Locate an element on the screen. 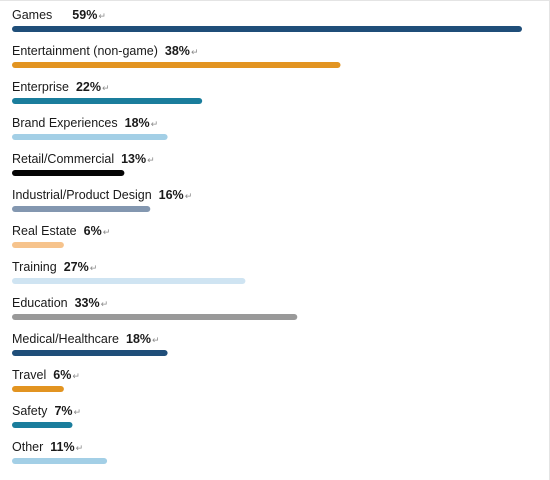 This screenshot has width=550, height=480. value-label: 38% is located at coordinates (177, 51).